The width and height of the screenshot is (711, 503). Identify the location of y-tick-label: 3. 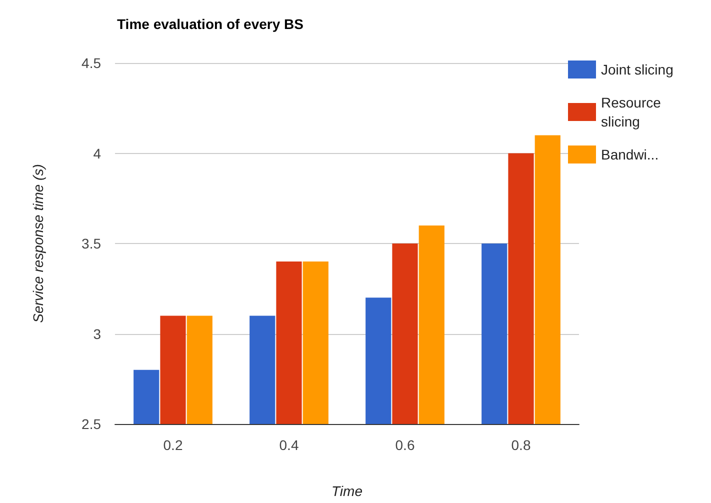
(97, 334).